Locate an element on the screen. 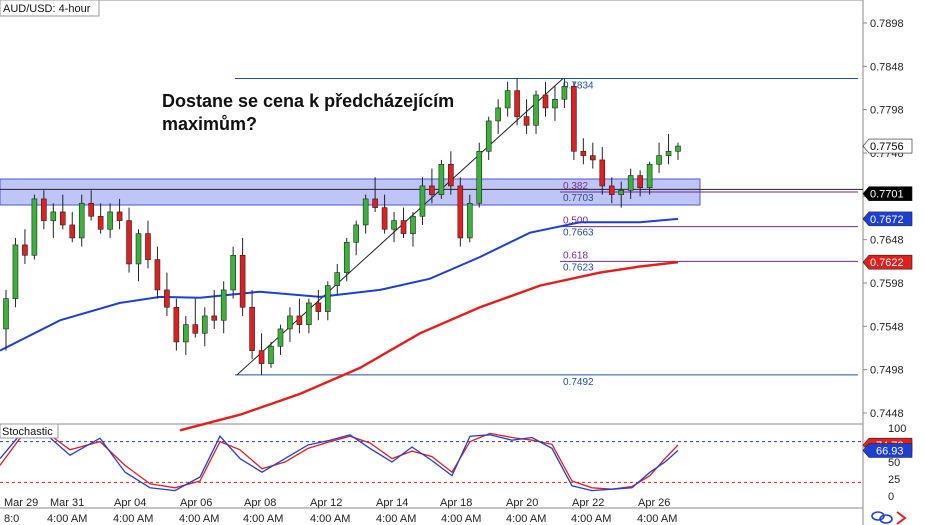 The height and width of the screenshot is (525, 925). y-tick-label: 0.7498 is located at coordinates (887, 371).